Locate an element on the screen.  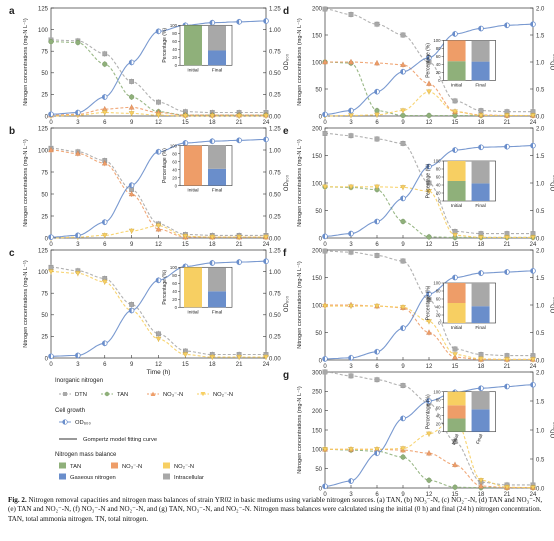
legend-label-mass-gaseous: Gaseous nitrogen is located at coordinates (93, 478).